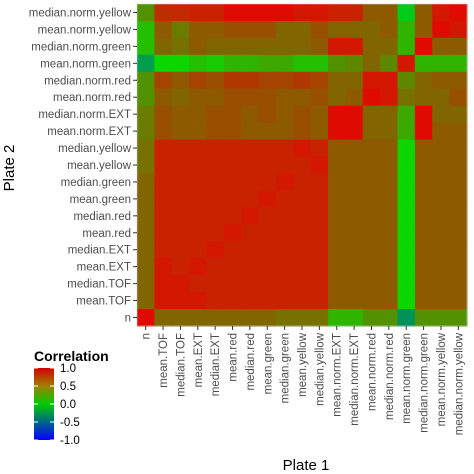 The width and height of the screenshot is (474, 474). Describe the element at coordinates (85, 30) in the screenshot. I see `y-tick-label: mean.norm.yellow` at that location.